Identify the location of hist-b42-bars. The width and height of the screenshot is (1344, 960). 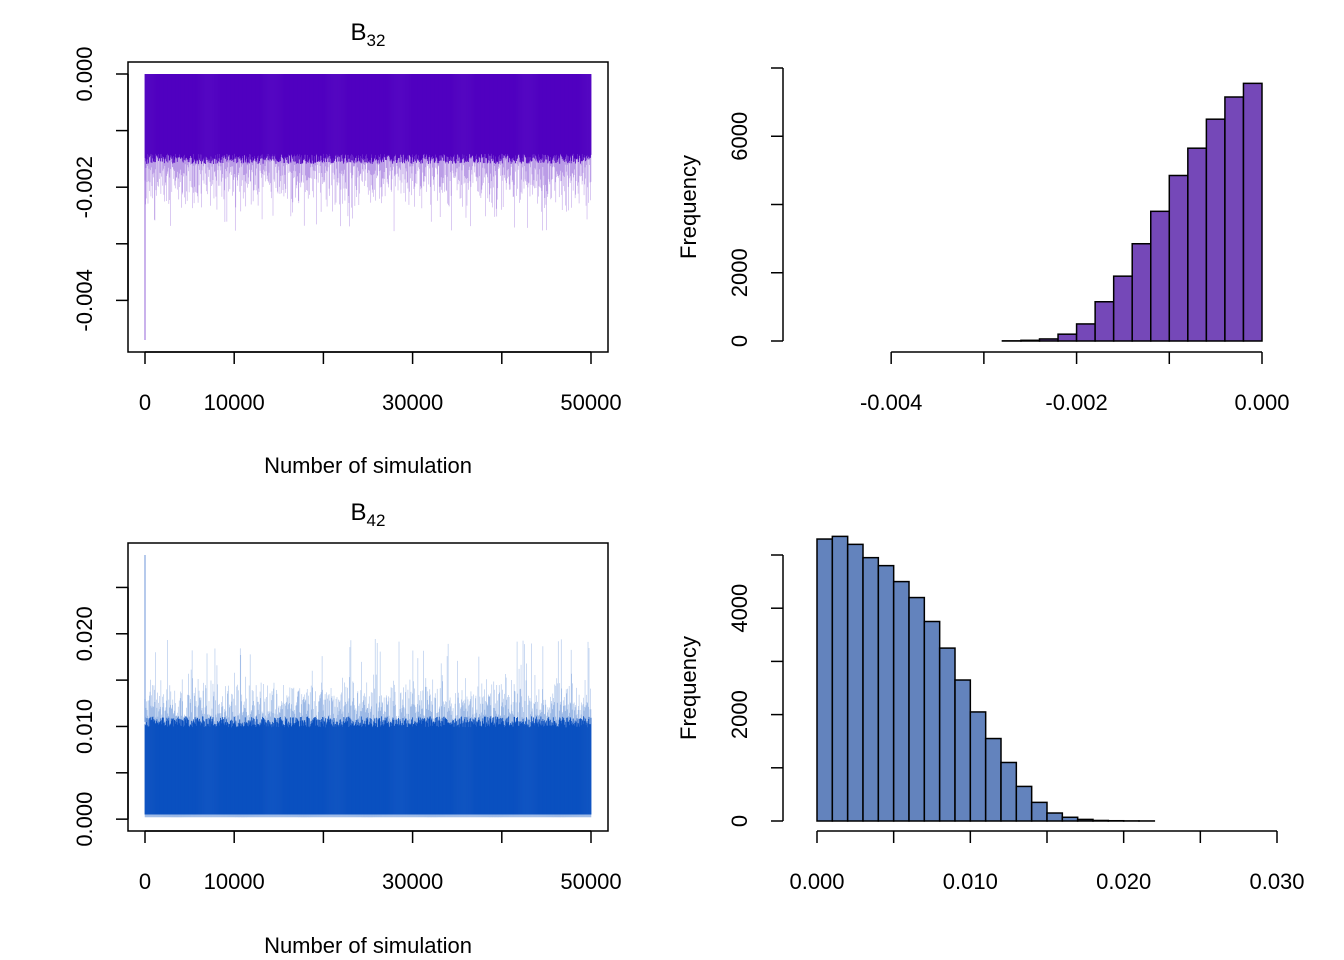
(986, 678).